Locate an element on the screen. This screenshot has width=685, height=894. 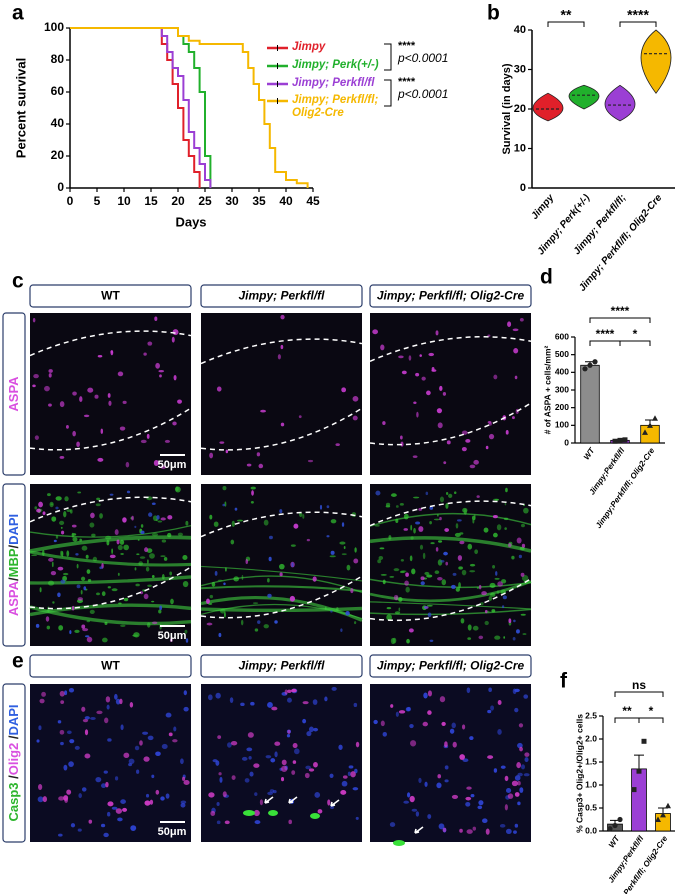
y-axis-title: Survival (in days) is located at coordinates (507, 108).